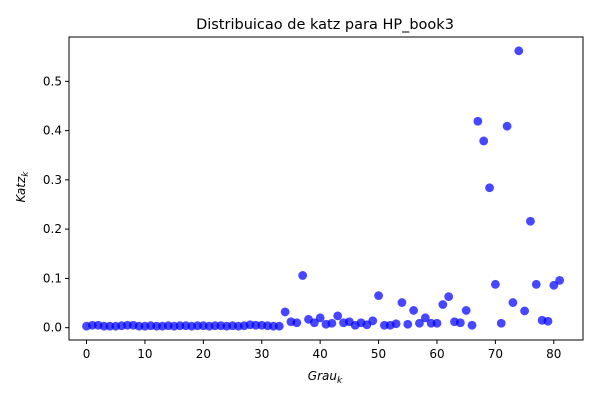  What do you see at coordinates (261, 354) in the screenshot?
I see `x-tick-label: 30` at bounding box center [261, 354].